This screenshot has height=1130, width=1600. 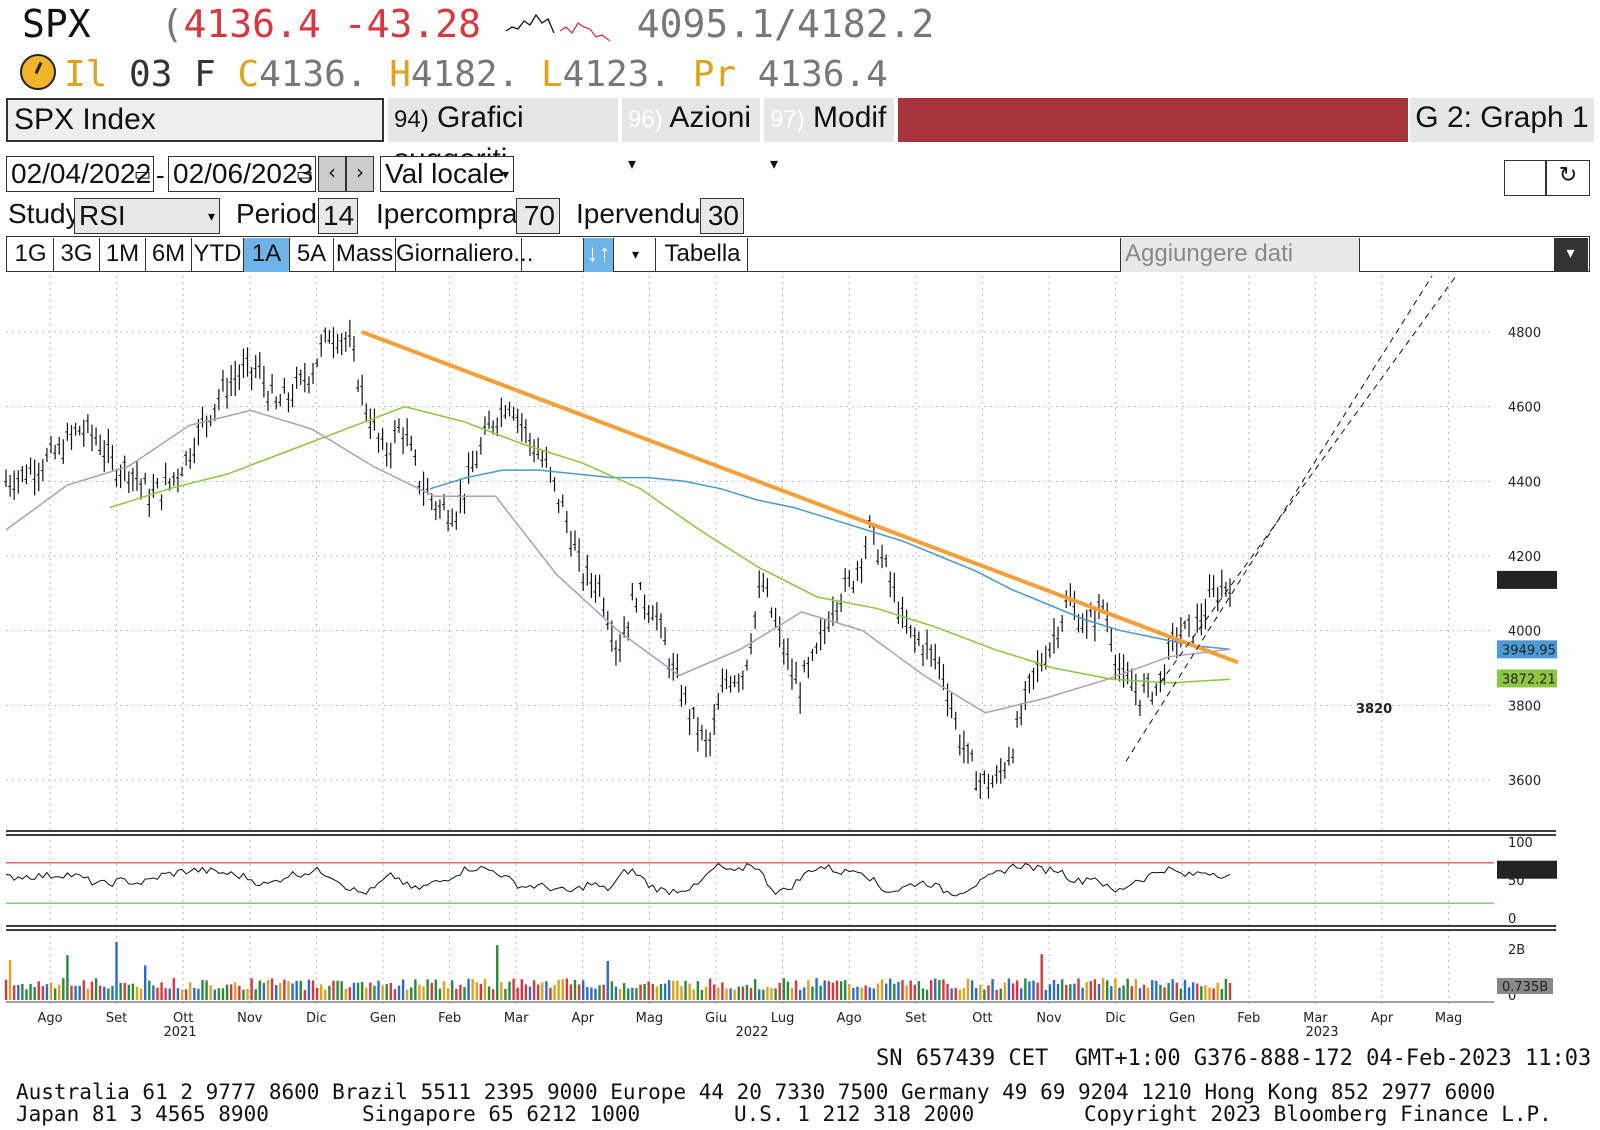 I want to click on y-tick-label: 3800, so click(x=1524, y=706).